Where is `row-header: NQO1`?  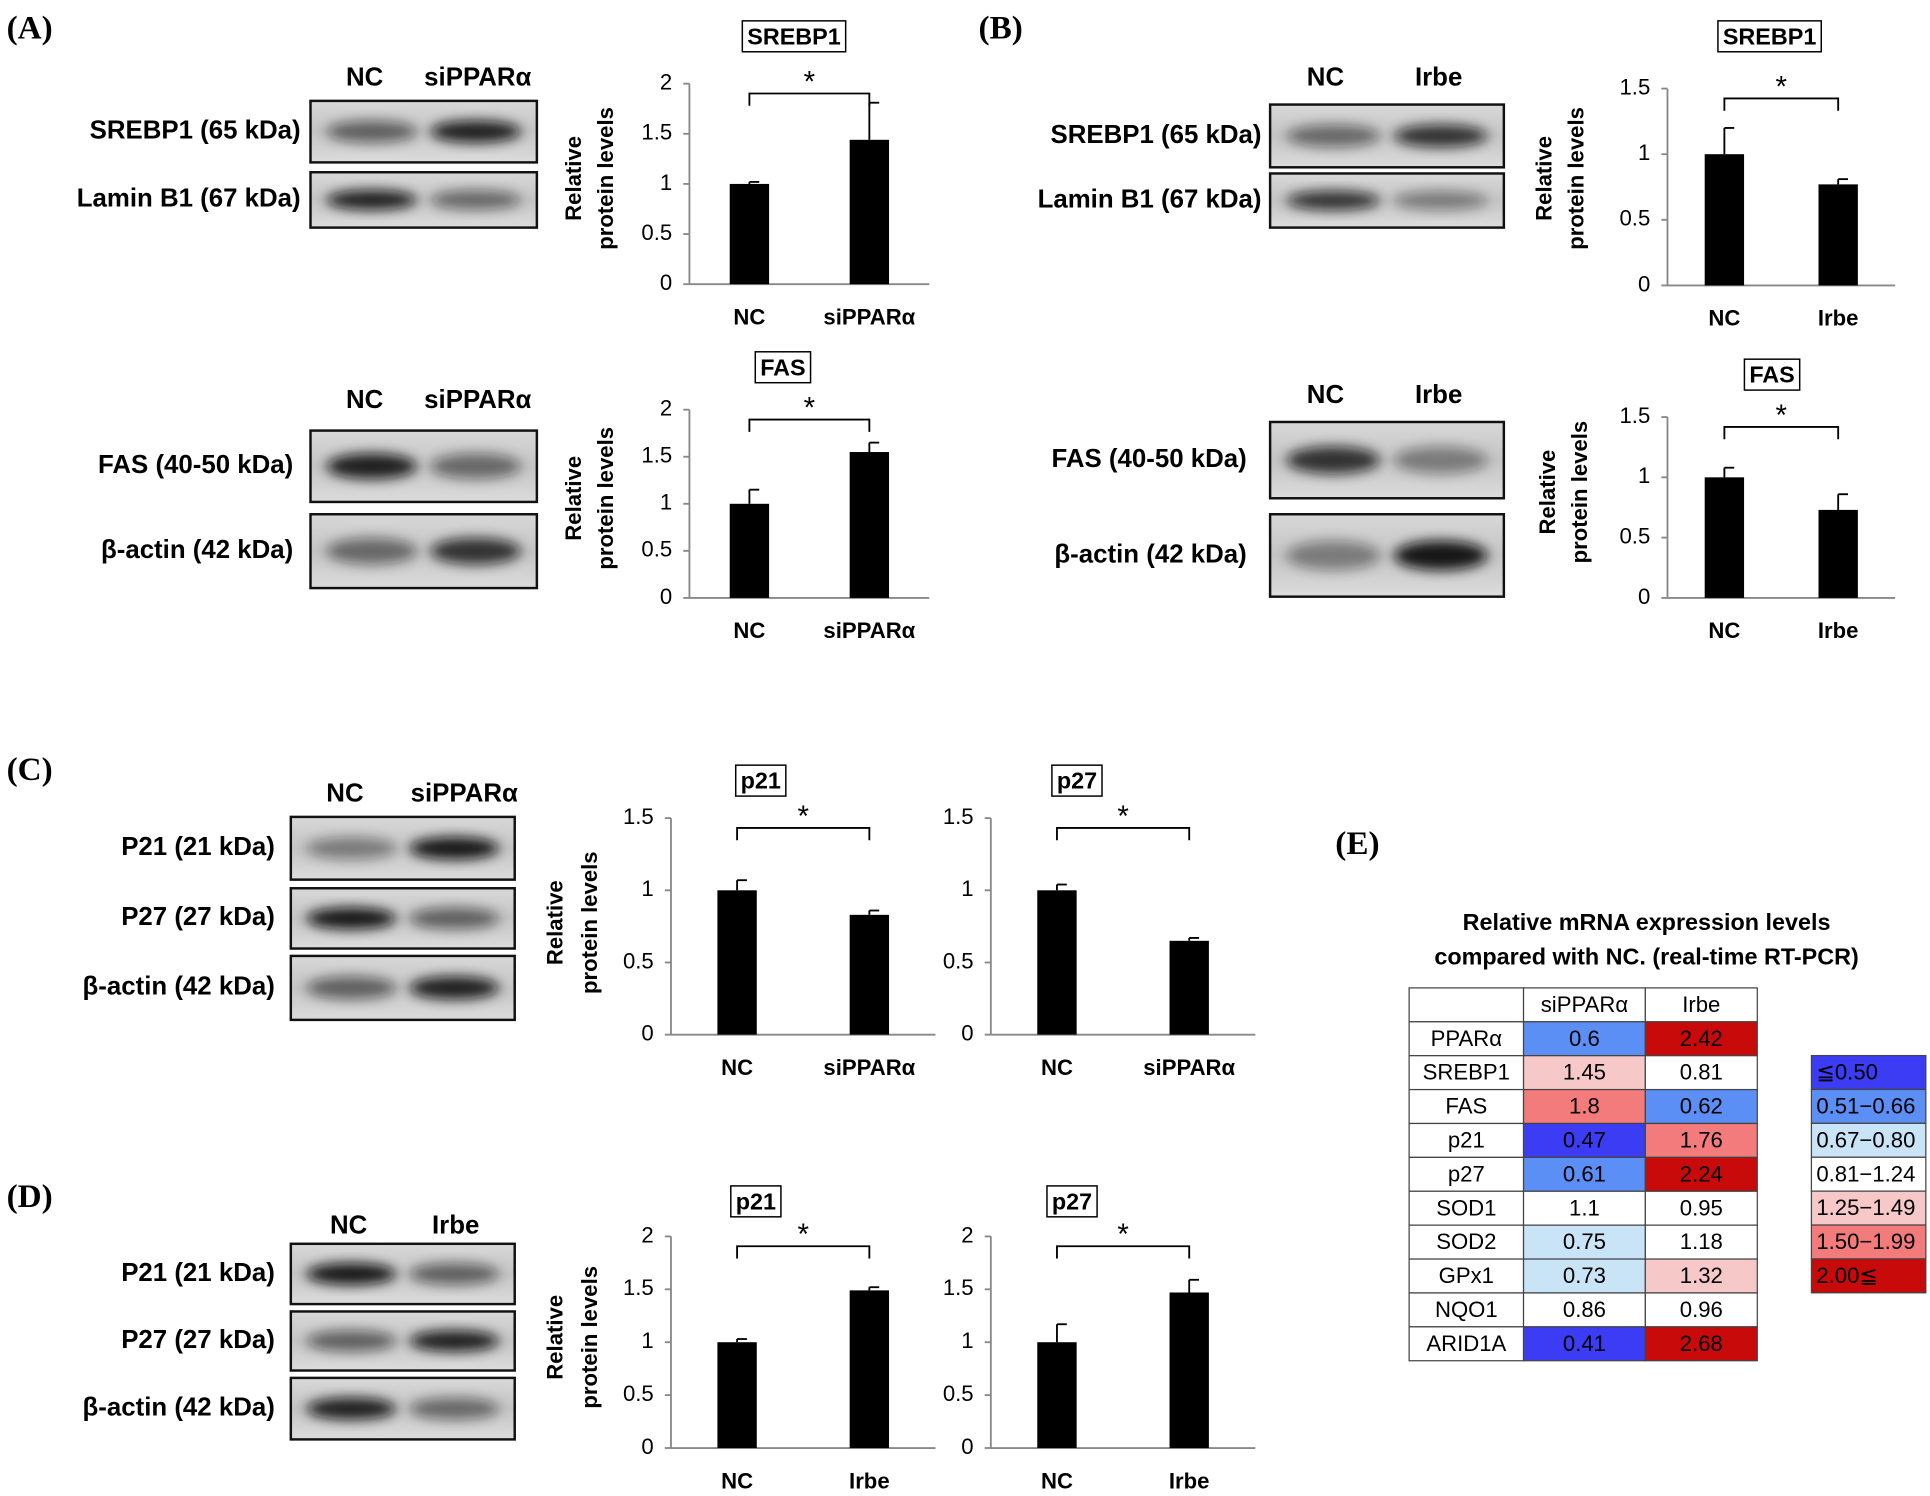
row-header: NQO1 is located at coordinates (1466, 1309).